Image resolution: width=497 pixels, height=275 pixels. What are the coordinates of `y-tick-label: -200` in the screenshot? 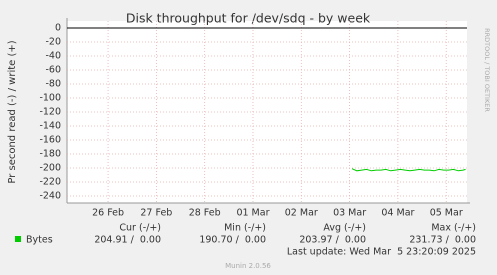 It's located at (50, 168).